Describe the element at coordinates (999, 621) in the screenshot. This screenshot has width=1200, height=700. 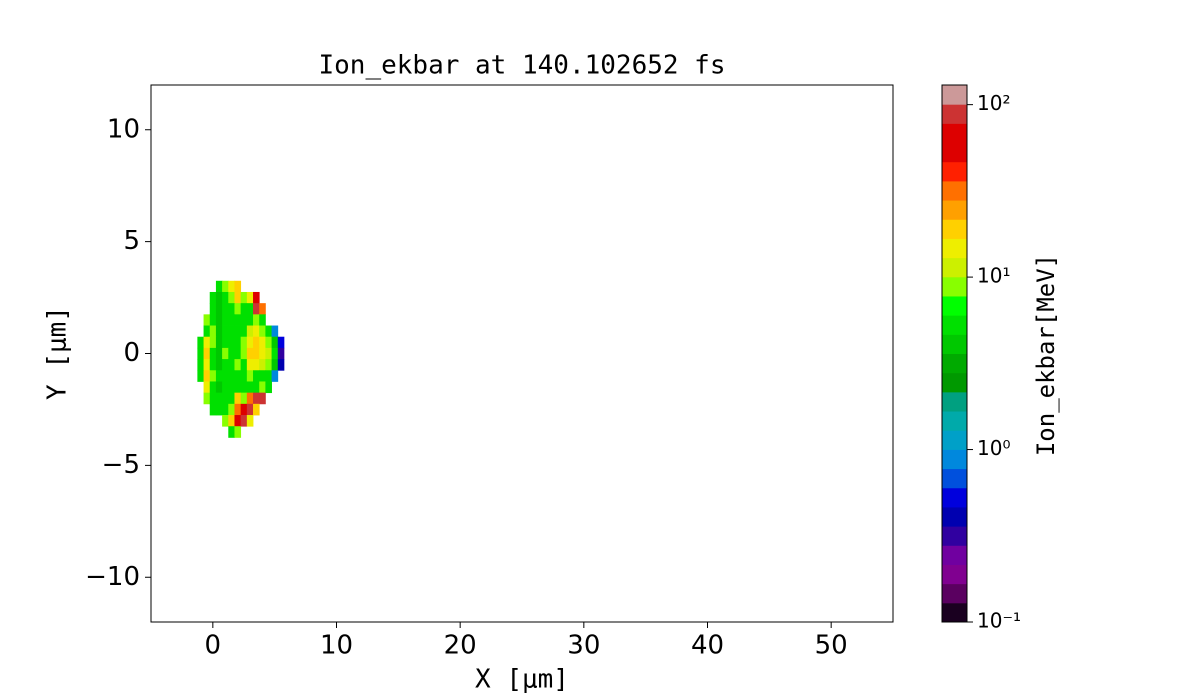
I see `colorbar-tick-label: 10⁻¹` at that location.